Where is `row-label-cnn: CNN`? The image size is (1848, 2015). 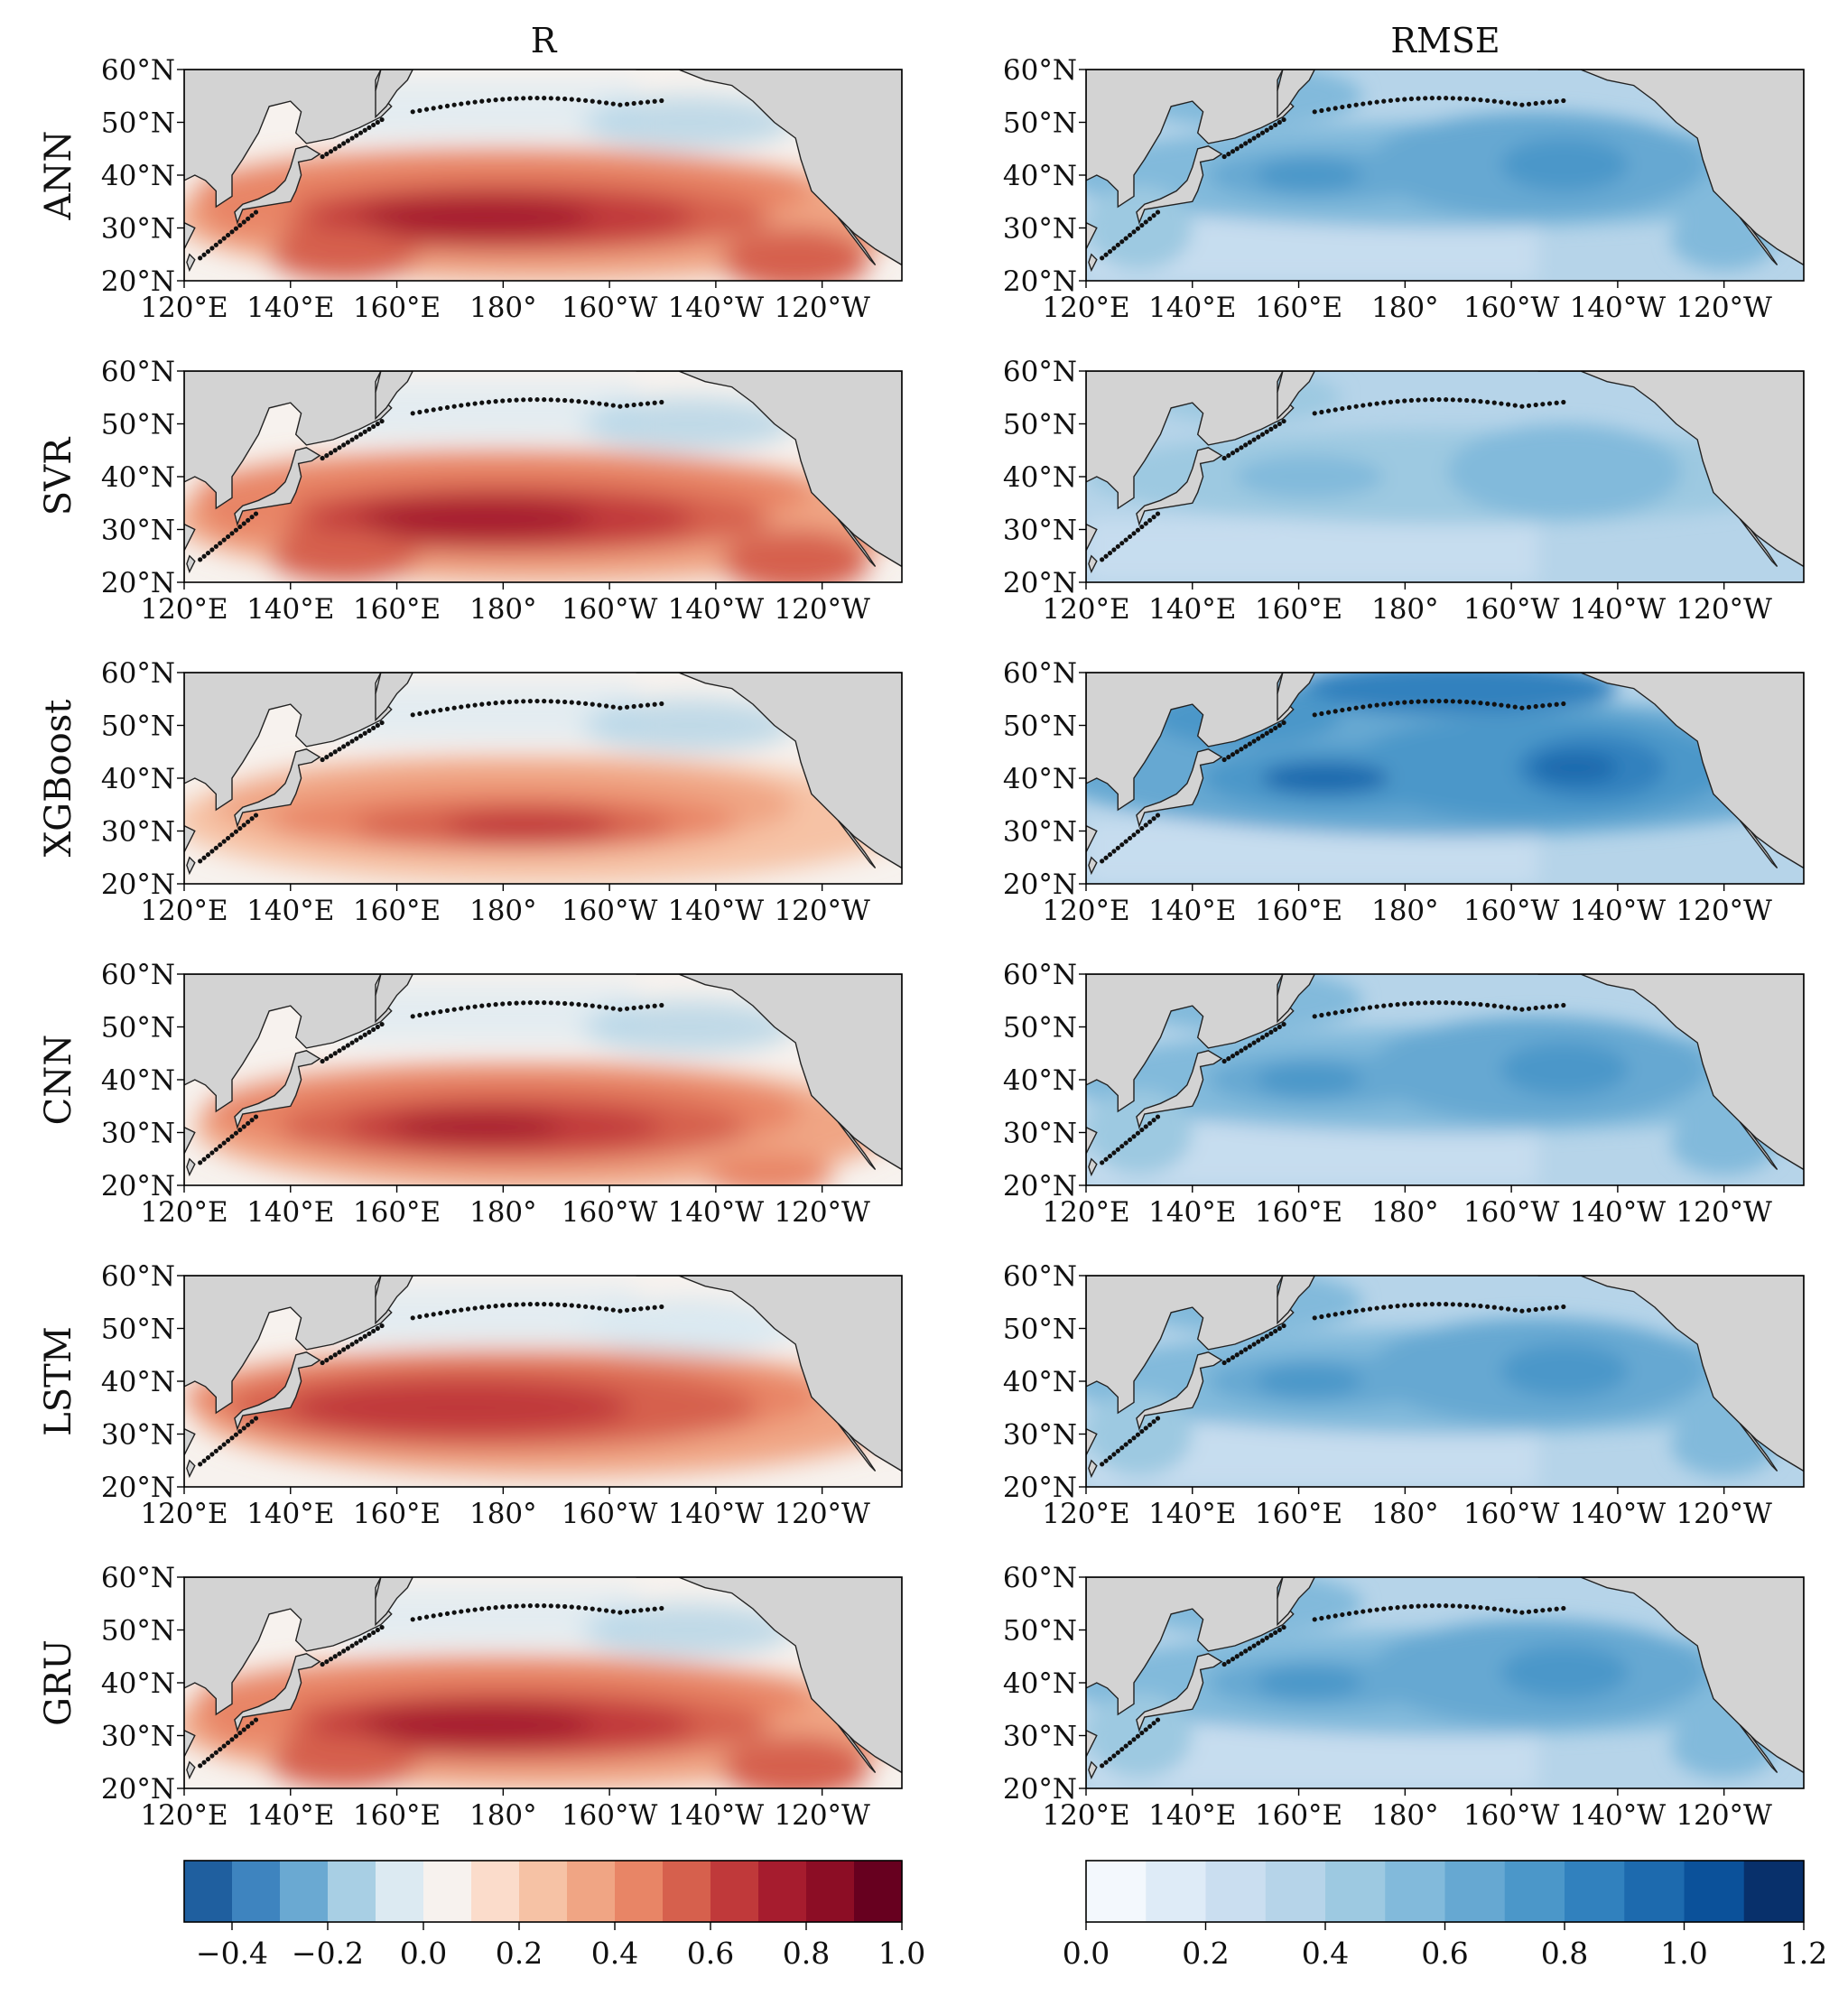 row-label-cnn: CNN is located at coordinates (58, 1080).